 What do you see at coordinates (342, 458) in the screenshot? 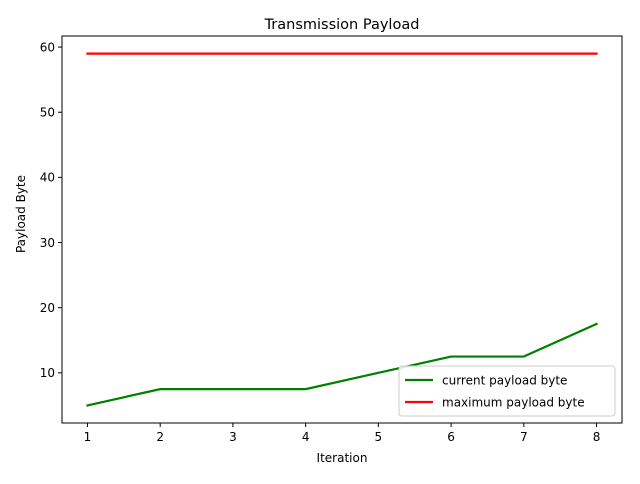
I see `x-axis-label: Iteration` at bounding box center [342, 458].